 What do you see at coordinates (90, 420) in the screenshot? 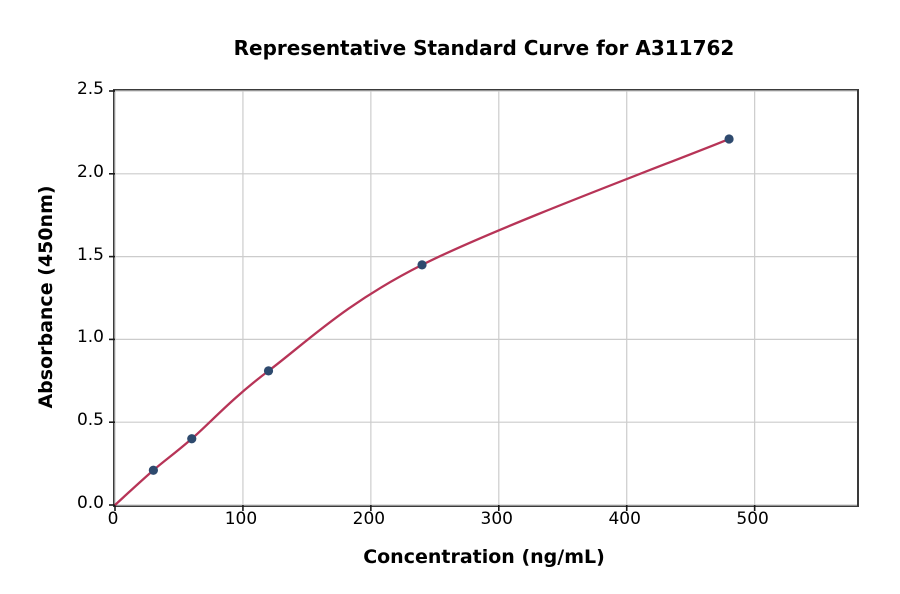
I see `y-tick-label: 0.5` at bounding box center [90, 420].